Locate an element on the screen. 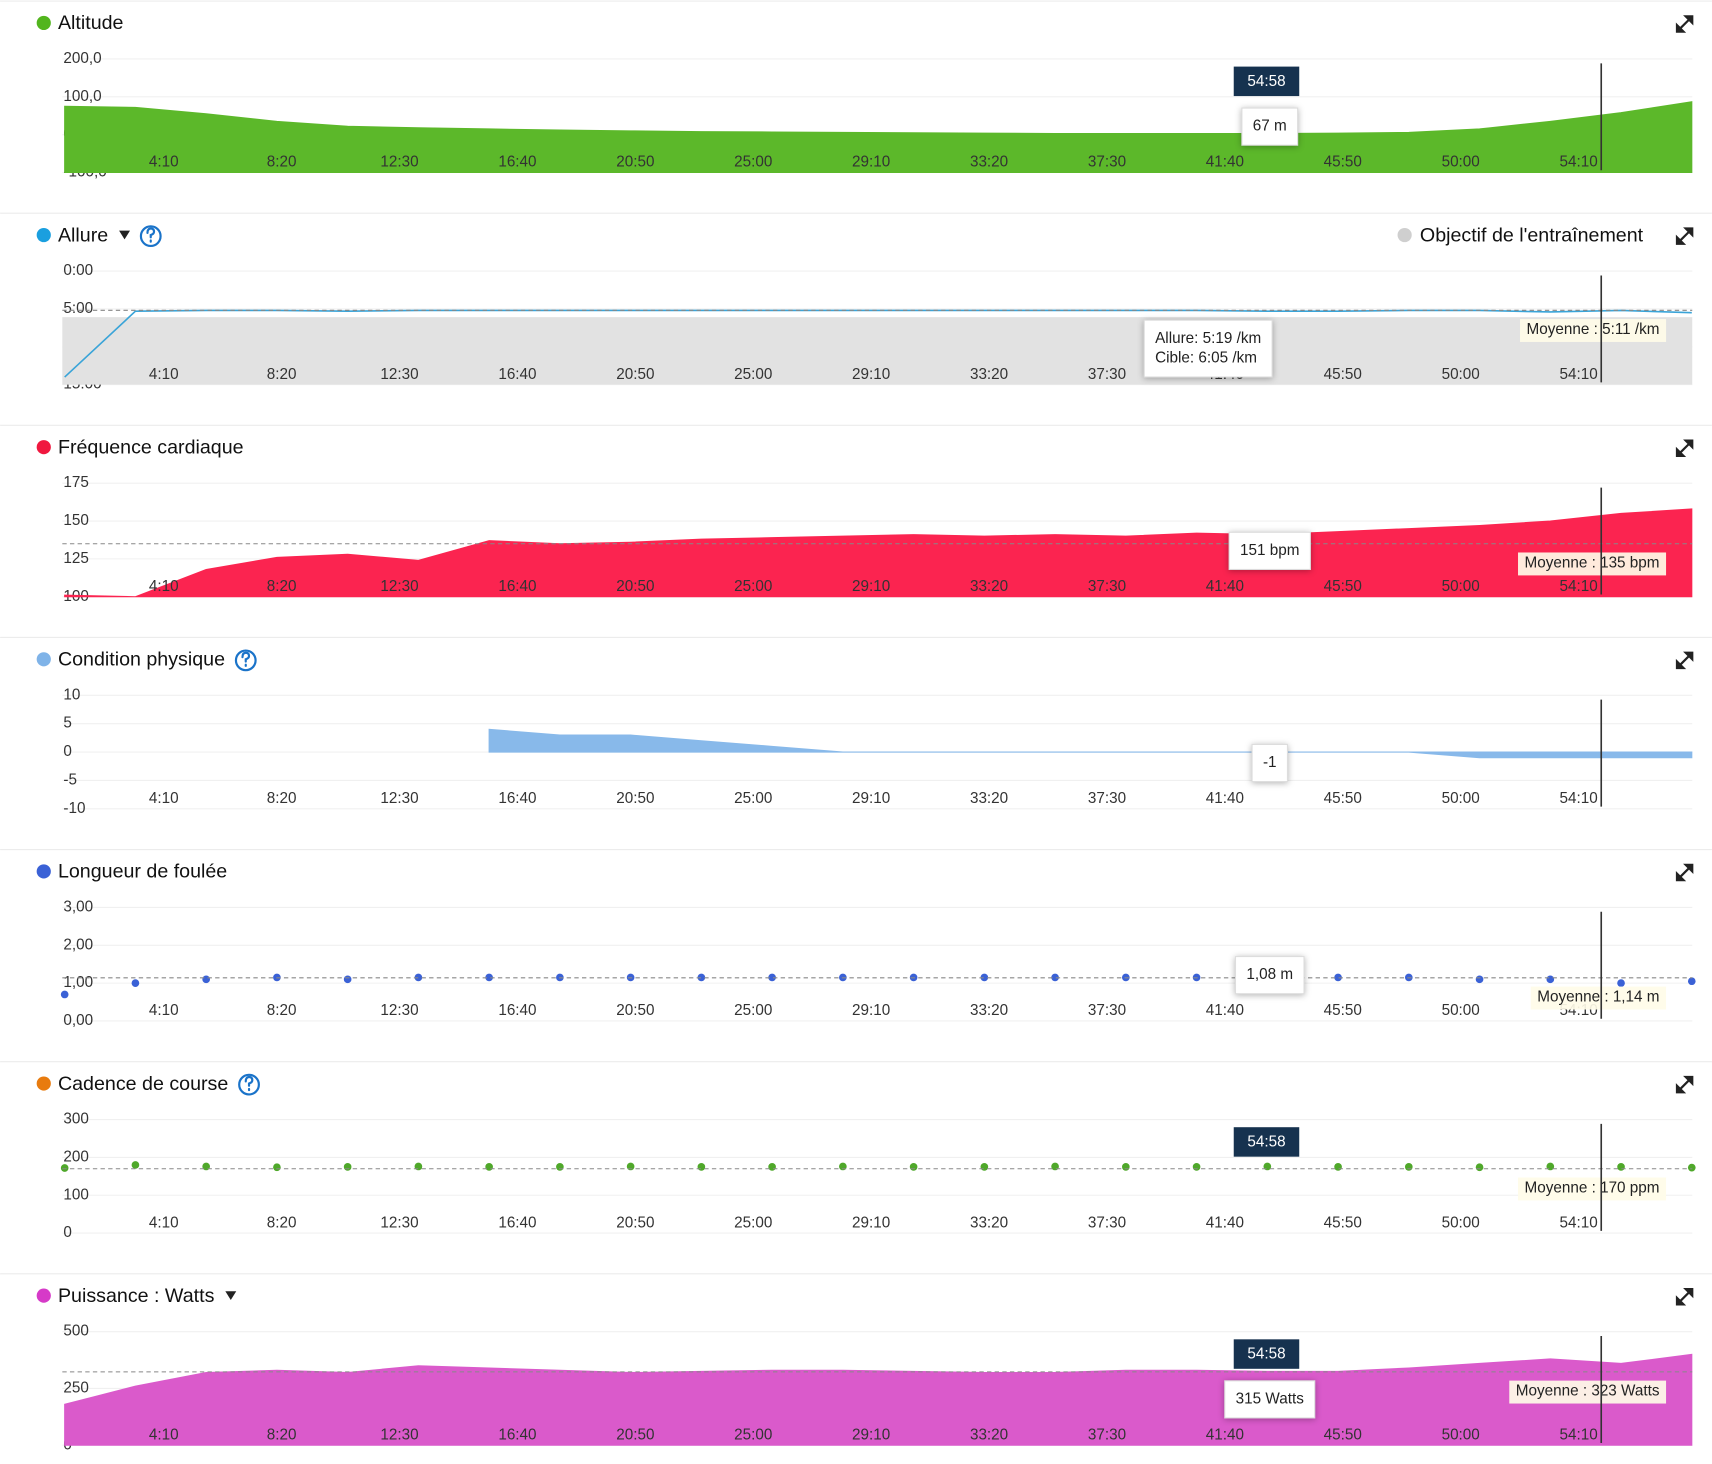 The height and width of the screenshot is (1464, 1712). target-legend-dot is located at coordinates (1404, 235).